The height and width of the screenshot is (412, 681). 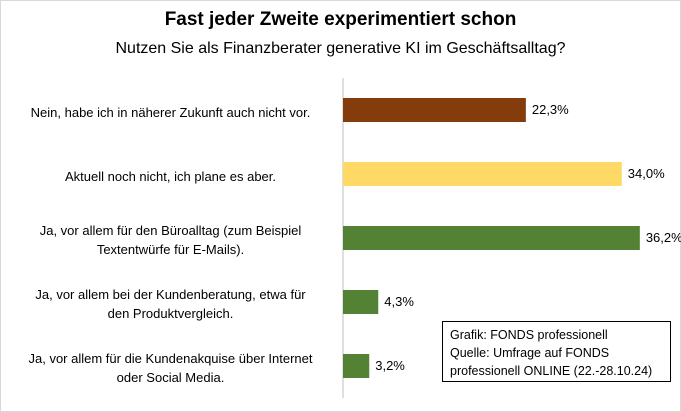 I want to click on source-line-2: Quelle: Umfrage auf FONDS, so click(x=530, y=353).